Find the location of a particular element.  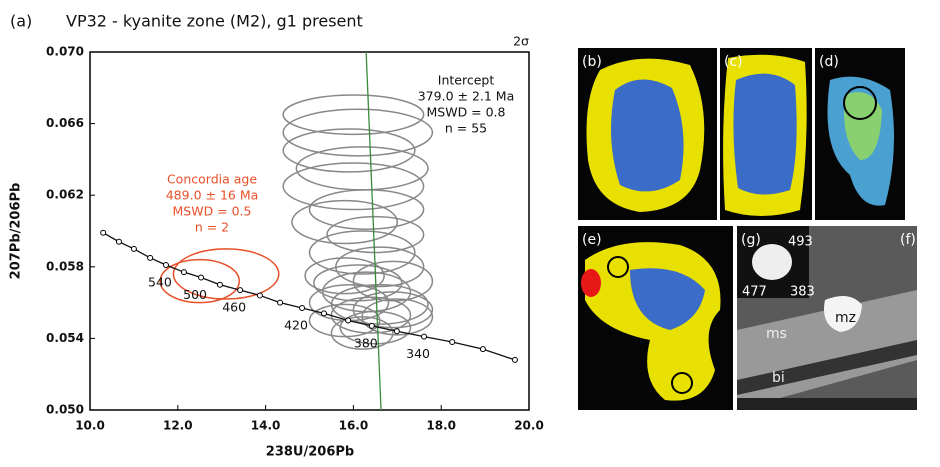

y-tick-label: 0.050 is located at coordinates (65, 410).